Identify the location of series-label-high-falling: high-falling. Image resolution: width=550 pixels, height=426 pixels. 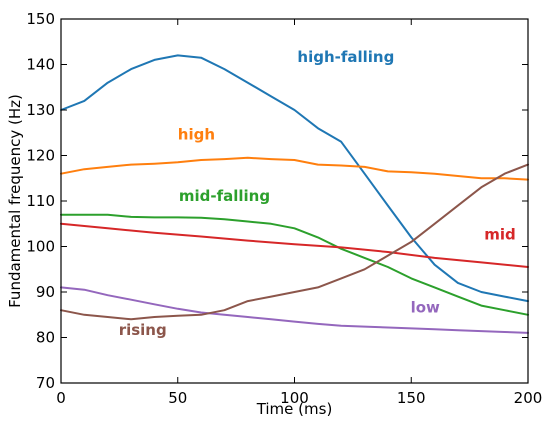
(345, 57).